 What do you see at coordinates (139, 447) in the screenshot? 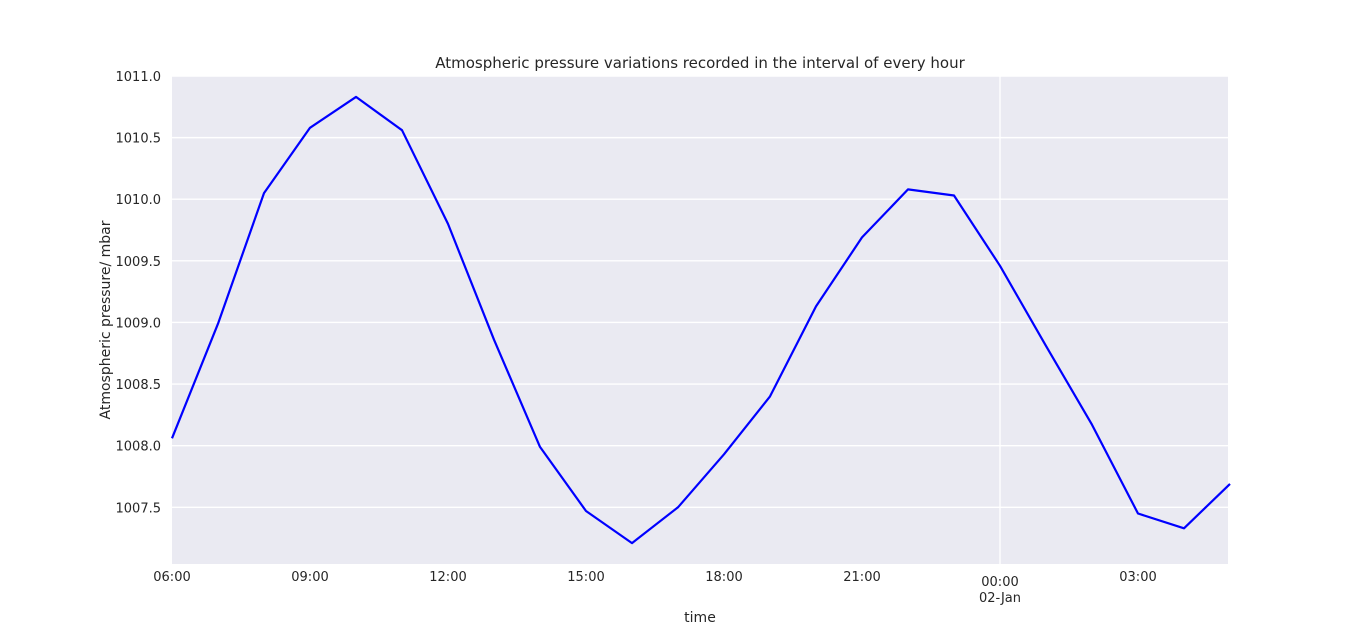
I see `y-tick-label: 1008.0` at bounding box center [139, 447].